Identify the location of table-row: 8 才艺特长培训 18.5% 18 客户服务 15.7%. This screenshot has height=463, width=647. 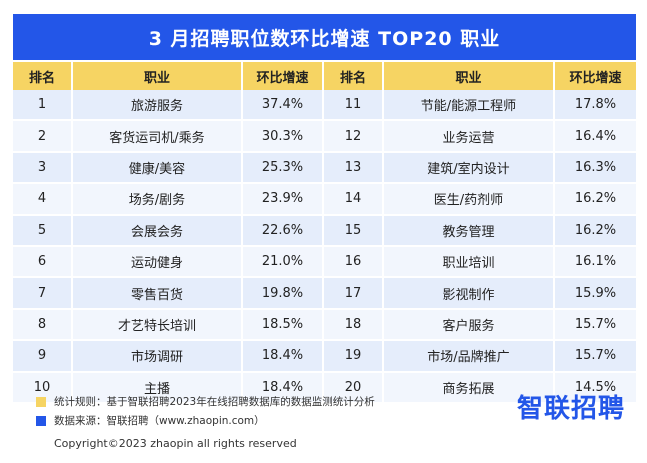
(324, 325).